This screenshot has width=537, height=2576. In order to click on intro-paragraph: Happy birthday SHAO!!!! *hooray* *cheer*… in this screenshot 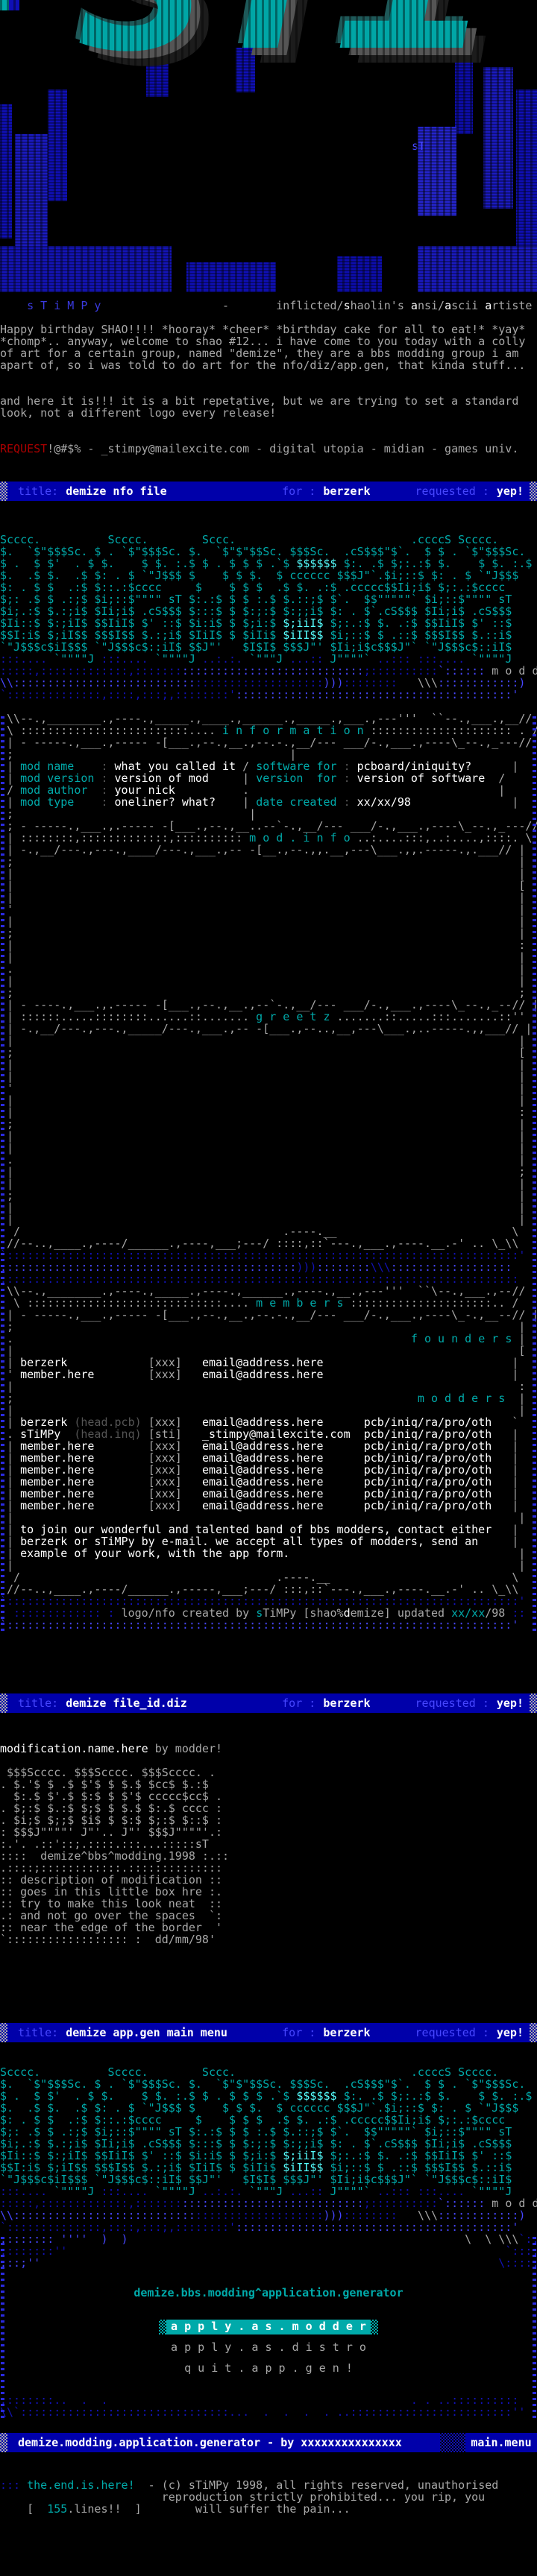, I will do `click(263, 389)`.